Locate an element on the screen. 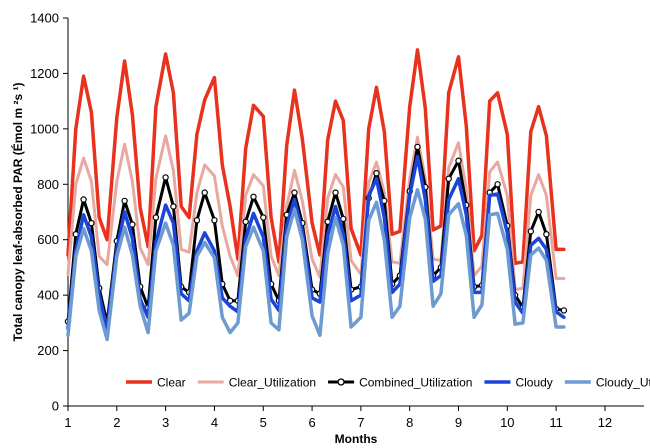 The image size is (650, 448). x-tick-label: 3 is located at coordinates (165, 422).